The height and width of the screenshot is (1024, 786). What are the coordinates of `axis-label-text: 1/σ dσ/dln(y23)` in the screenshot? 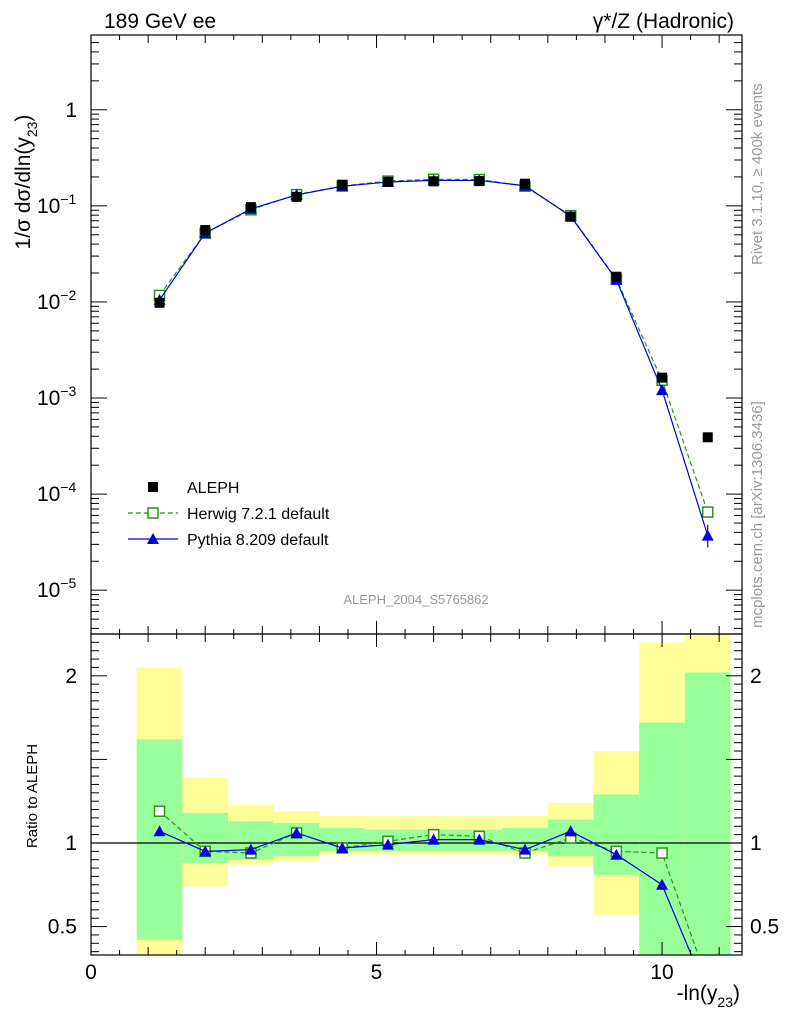 It's located at (26, 182).